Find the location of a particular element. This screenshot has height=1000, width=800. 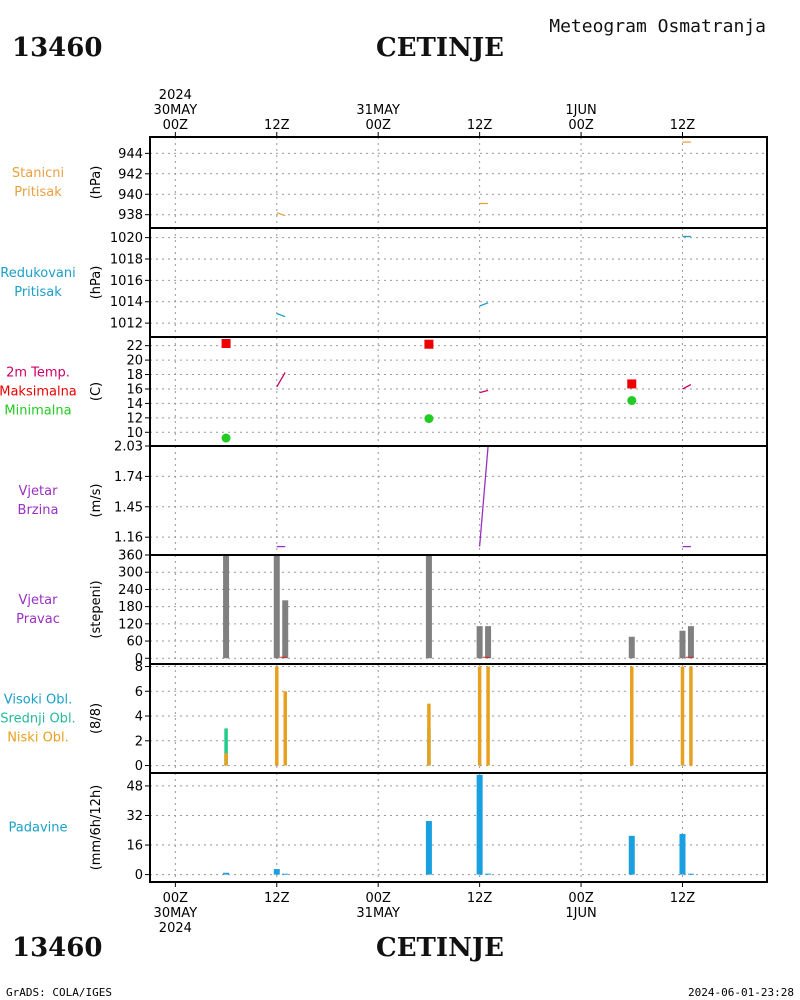

y-axis-label: (m/s) is located at coordinates (96, 501).